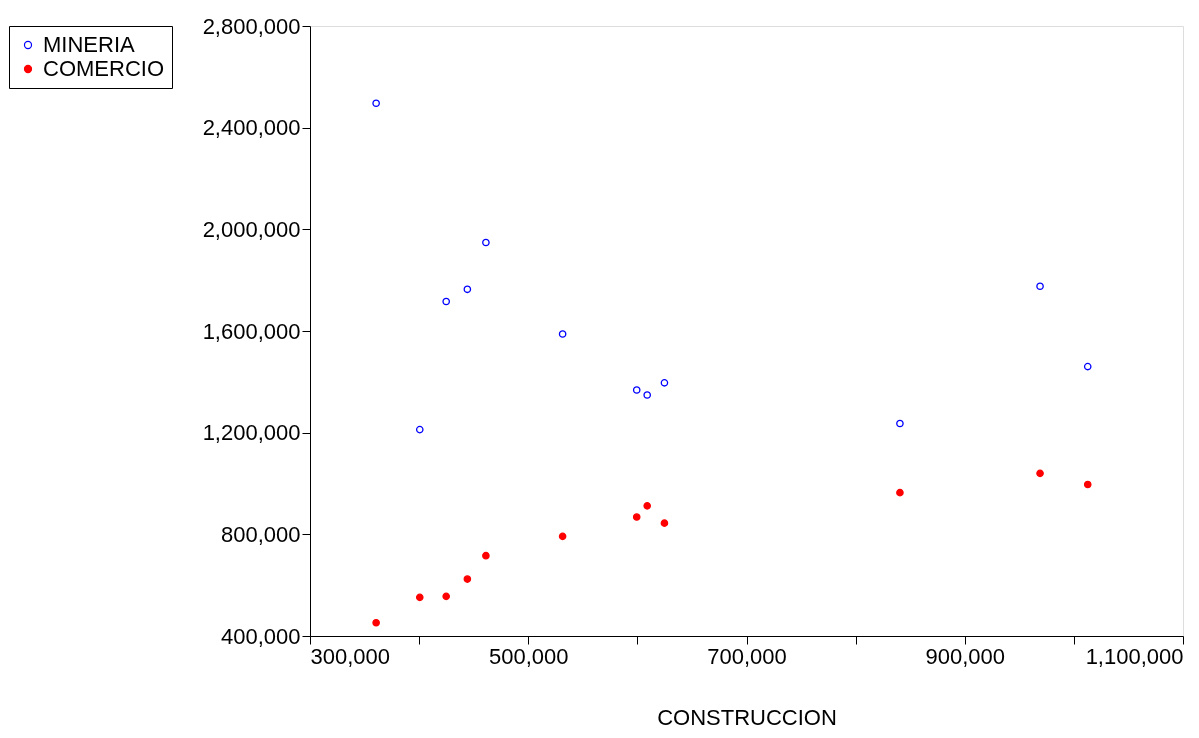 Image resolution: width=1199 pixels, height=738 pixels. Describe the element at coordinates (747, 717) in the screenshot. I see `x-axis-title: CONSTRUCCION` at that location.